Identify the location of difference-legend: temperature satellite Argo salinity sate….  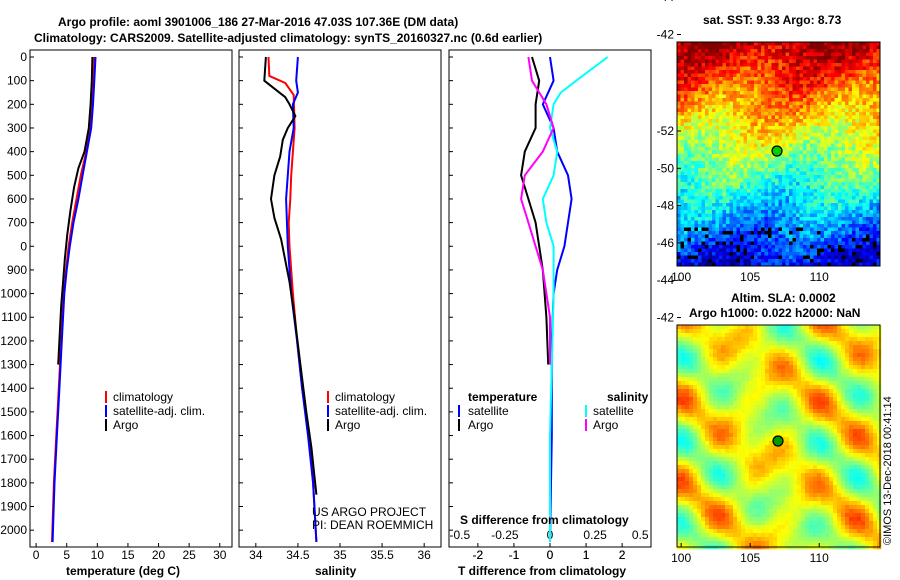
(553, 411).